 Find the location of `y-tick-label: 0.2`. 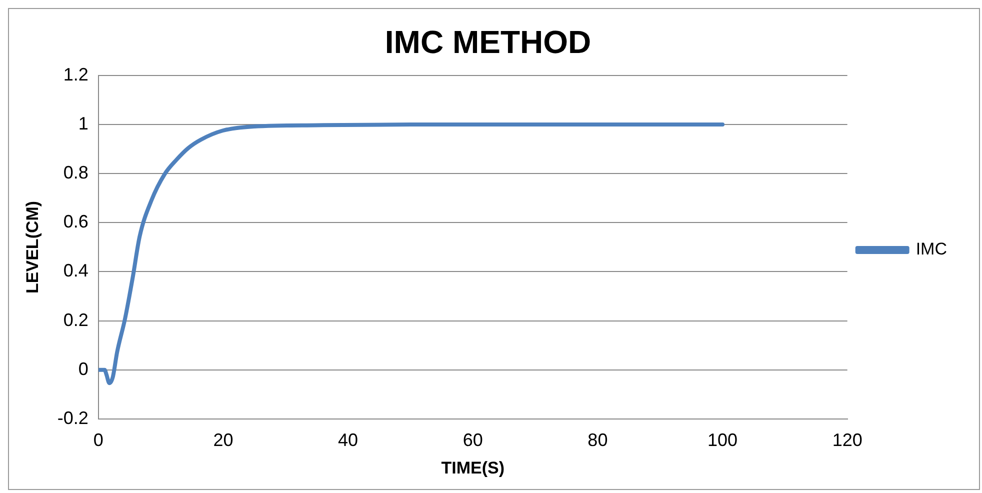

y-tick-label: 0.2 is located at coordinates (75, 320).